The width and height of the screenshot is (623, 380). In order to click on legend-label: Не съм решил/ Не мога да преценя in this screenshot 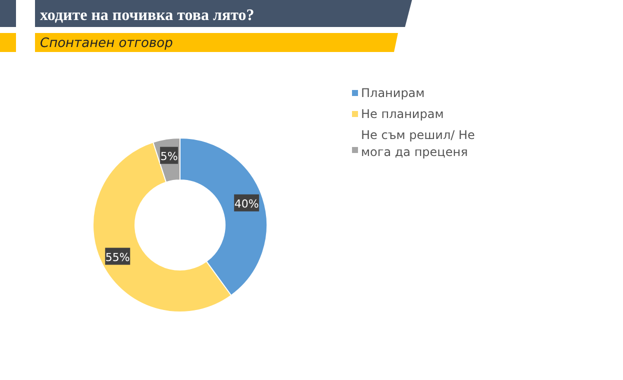, I will do `click(418, 143)`.